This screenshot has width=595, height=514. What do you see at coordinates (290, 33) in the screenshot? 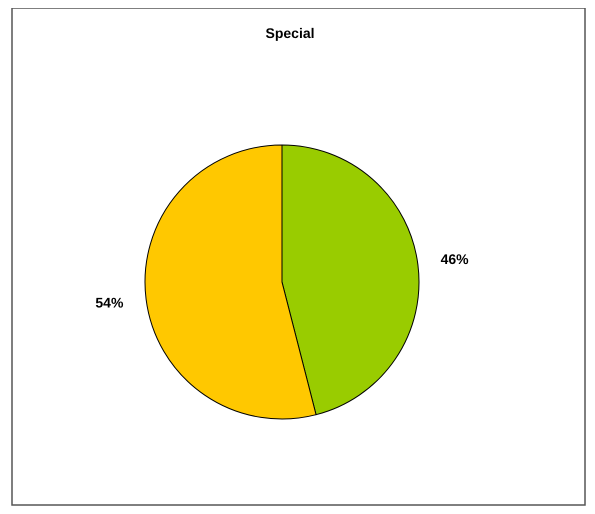
I see `chart-title: Special` at bounding box center [290, 33].